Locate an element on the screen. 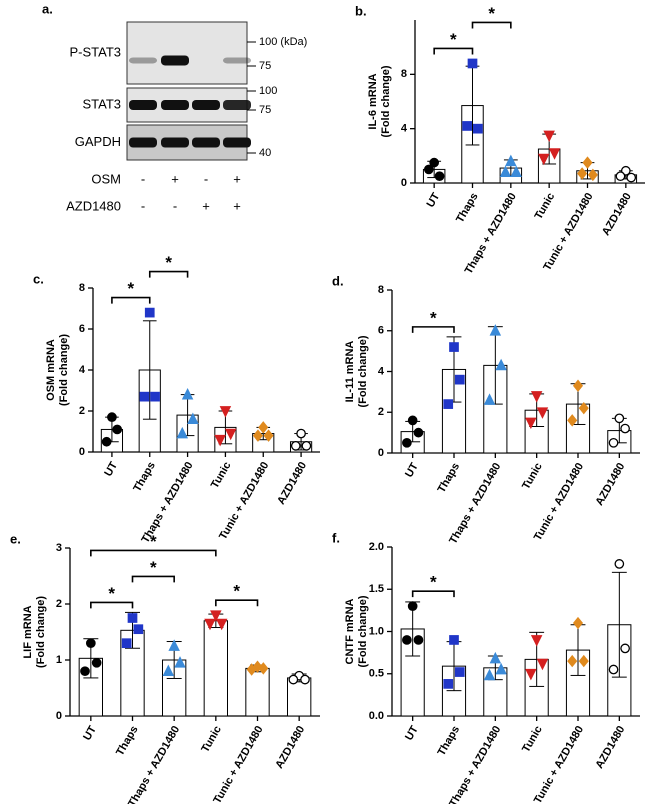  treatment-label: AZD1480 is located at coordinates (93, 205).